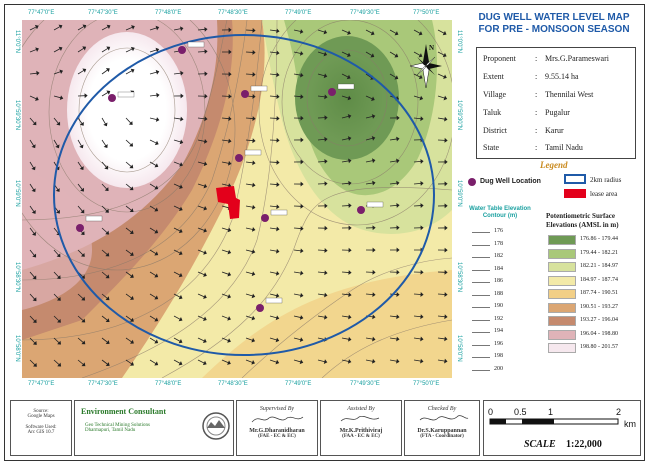 This screenshot has width=649, height=465. I want to click on dug-well-legend-icon, so click(472, 182).